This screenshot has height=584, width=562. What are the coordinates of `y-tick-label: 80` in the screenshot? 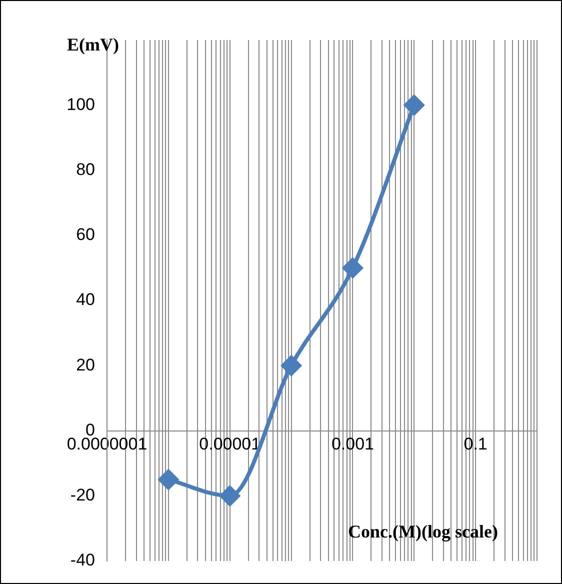 It's located at (85, 169).